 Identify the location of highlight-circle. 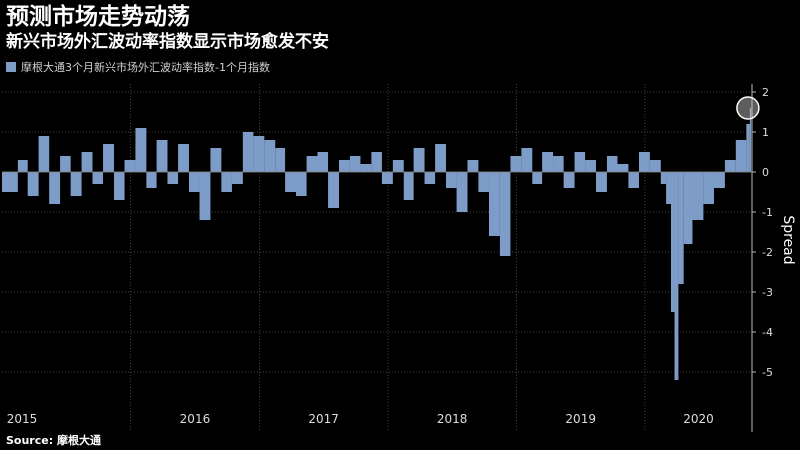
(748, 108).